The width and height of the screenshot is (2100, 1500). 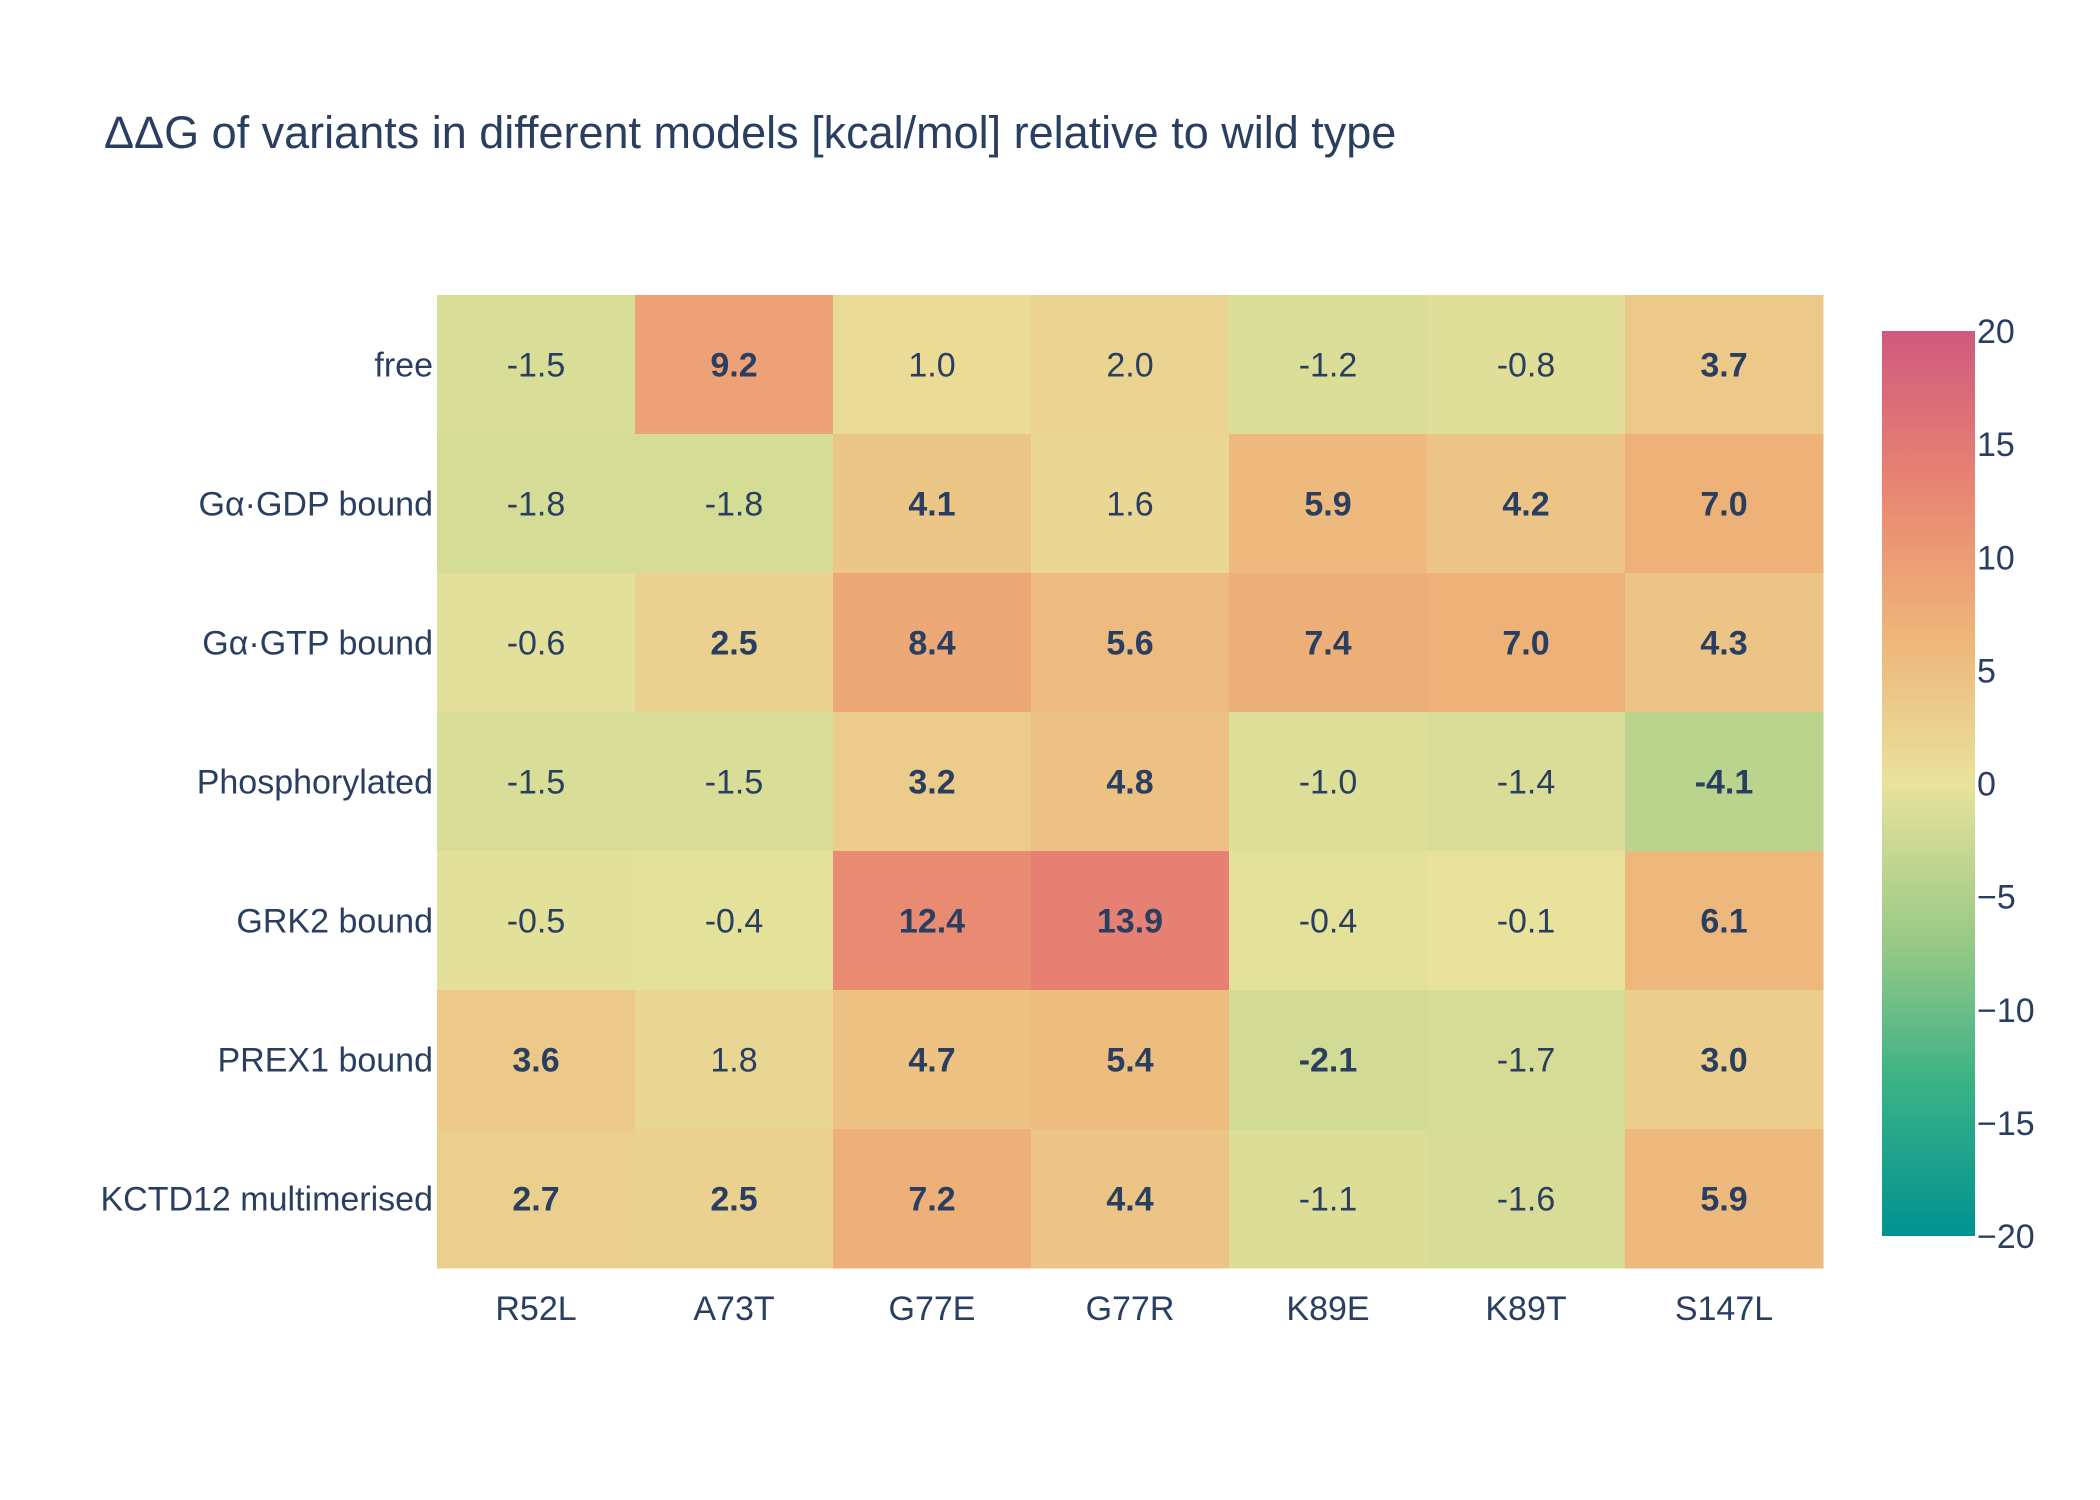 I want to click on heatmap-cell-label: -1.1, so click(x=1328, y=1200).